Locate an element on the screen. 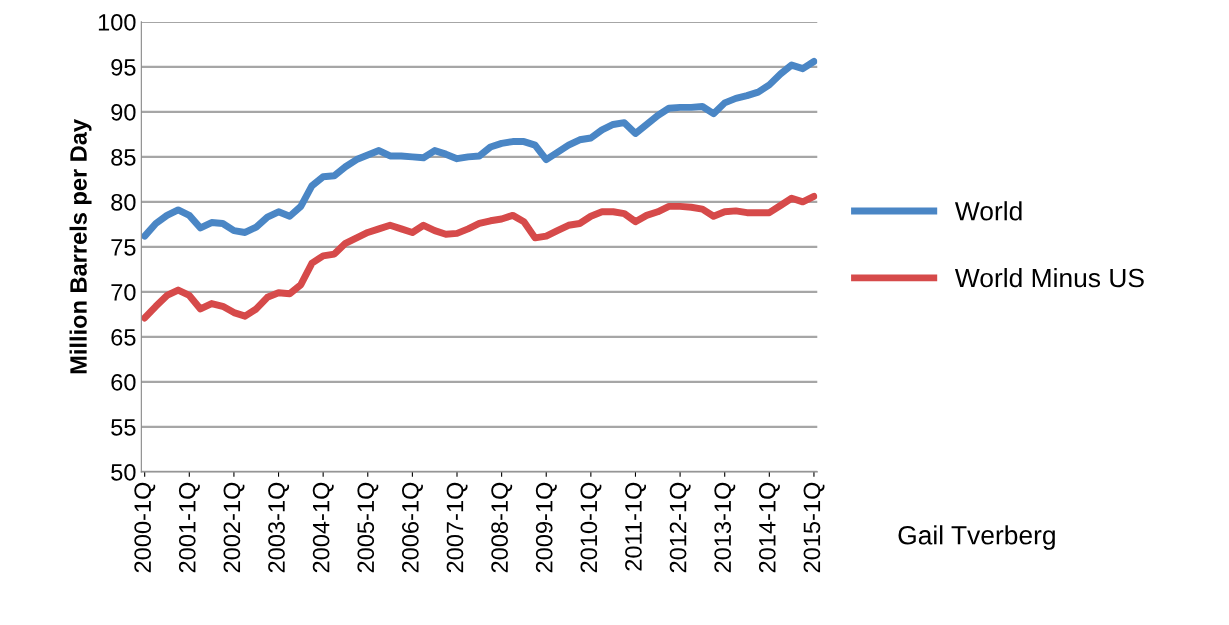  x-tick-label: 2000-1Q is located at coordinates (145, 527).